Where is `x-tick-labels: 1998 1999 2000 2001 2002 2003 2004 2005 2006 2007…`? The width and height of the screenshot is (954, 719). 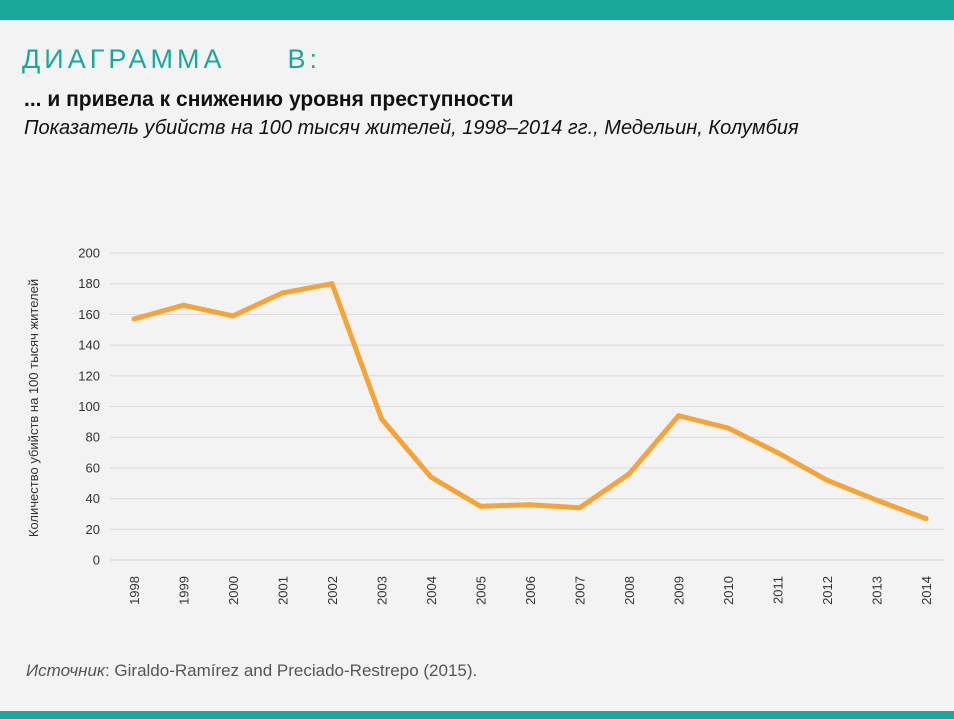 x-tick-labels: 1998 1999 2000 2001 2002 2003 2004 2005 2006 2007… is located at coordinates (530, 590).